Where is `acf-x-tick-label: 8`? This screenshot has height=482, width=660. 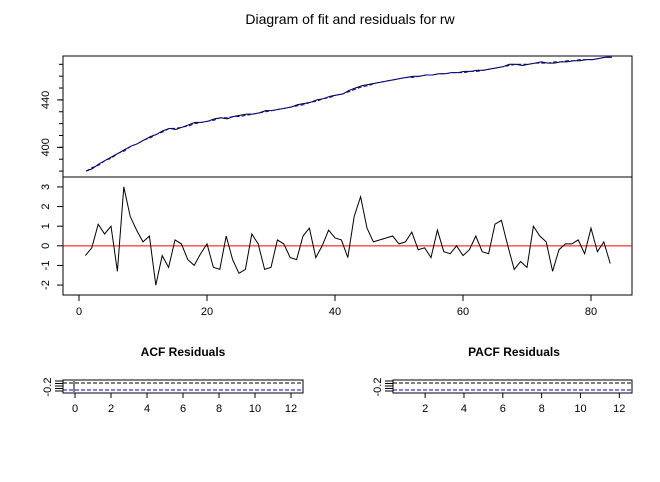 acf-x-tick-label: 8 is located at coordinates (219, 409).